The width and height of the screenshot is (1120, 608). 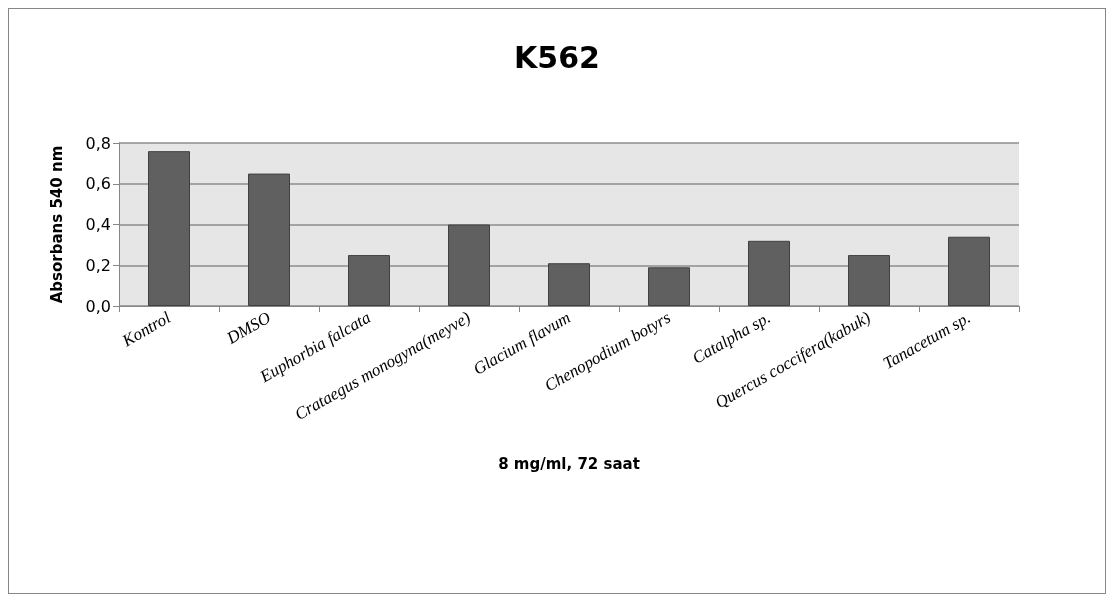 What do you see at coordinates (98, 224) in the screenshot?
I see `y-tick-label: 0,4` at bounding box center [98, 224].